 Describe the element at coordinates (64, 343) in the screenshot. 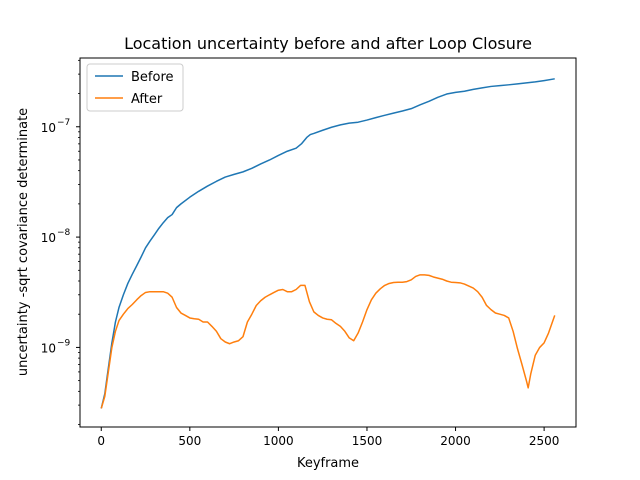

I see `y-tick-label-exponent: −9` at that location.